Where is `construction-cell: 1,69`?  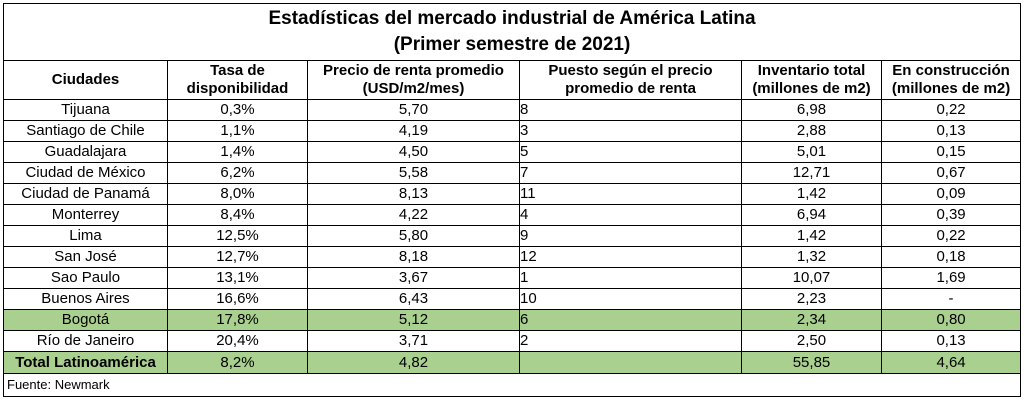
construction-cell: 1,69 is located at coordinates (951, 278).